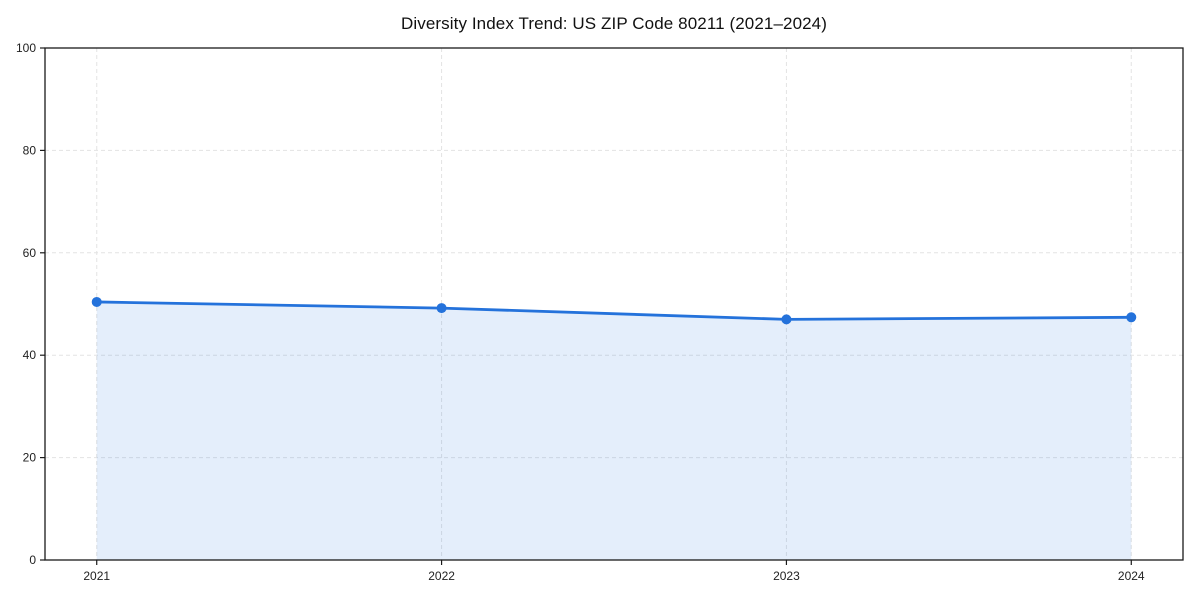 The width and height of the screenshot is (1200, 600). What do you see at coordinates (30, 150) in the screenshot?
I see `y-axis-tick-label: 80` at bounding box center [30, 150].